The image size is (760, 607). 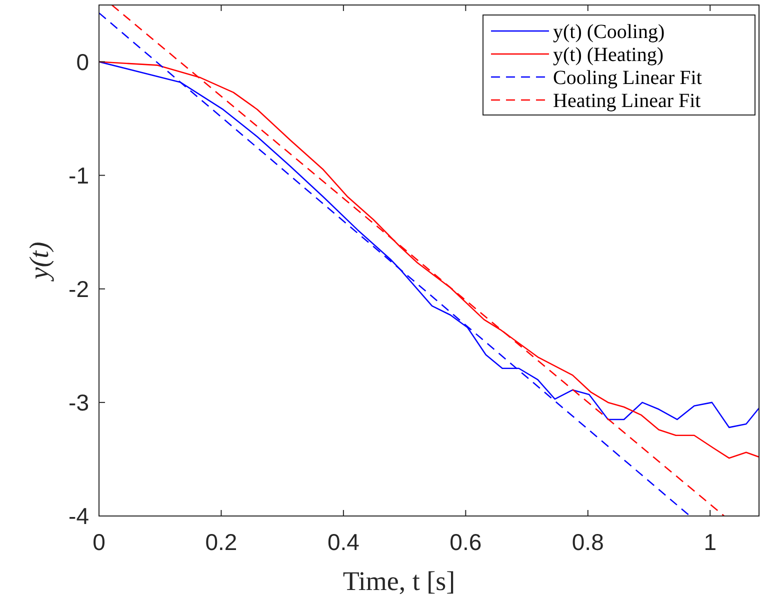 What do you see at coordinates (399, 581) in the screenshot?
I see `x-axis-title: Time, t [s]` at bounding box center [399, 581].